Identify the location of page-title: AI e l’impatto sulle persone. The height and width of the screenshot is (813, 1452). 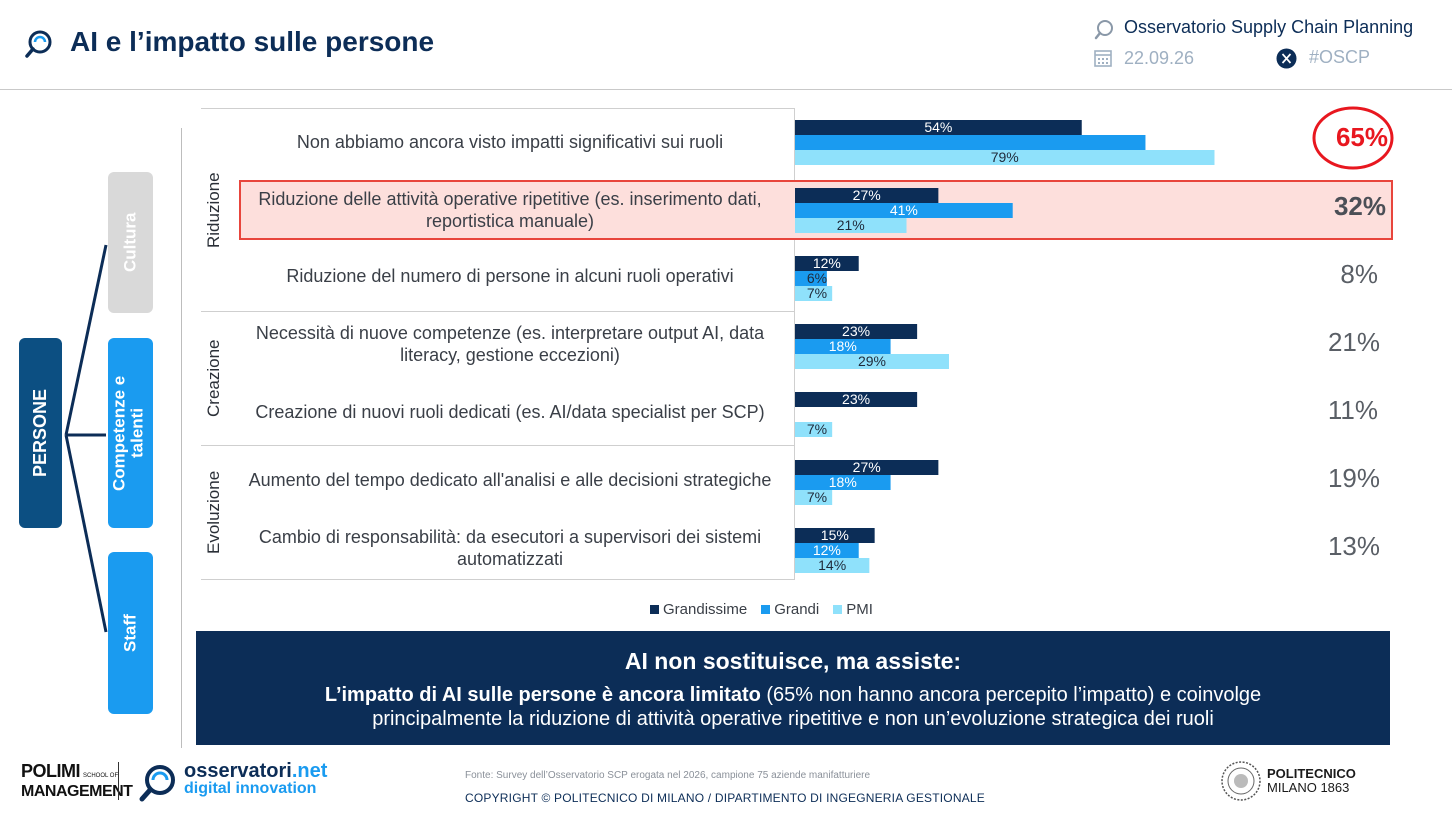
(252, 41).